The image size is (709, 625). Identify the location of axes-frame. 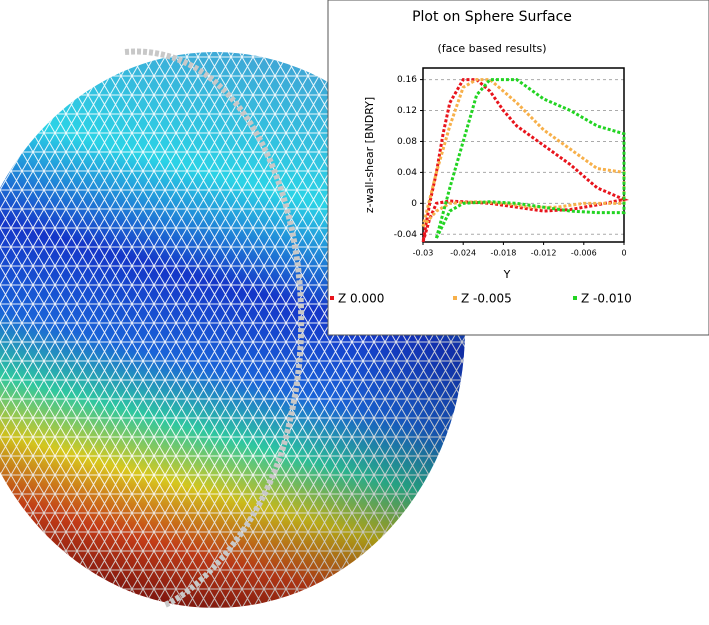
(523, 155).